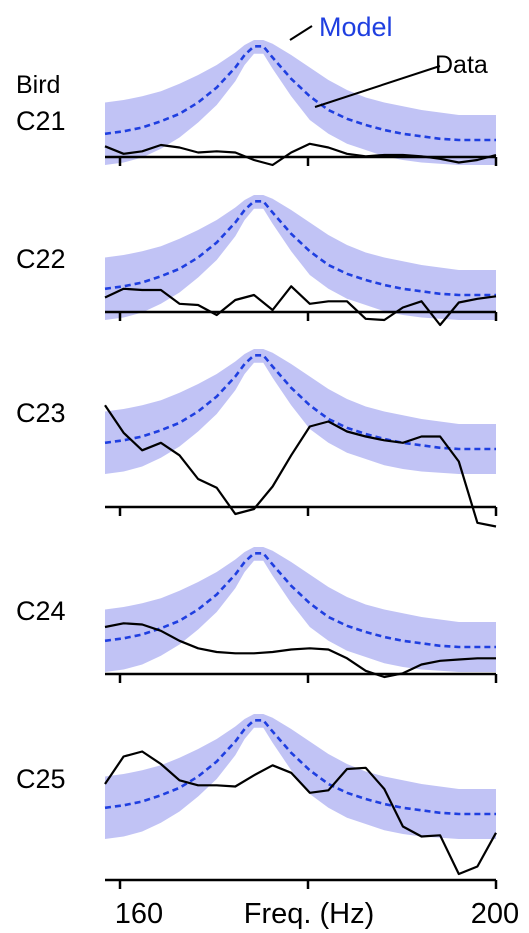 The image size is (529, 933). I want to click on panel-c22: C22, so click(257, 261).